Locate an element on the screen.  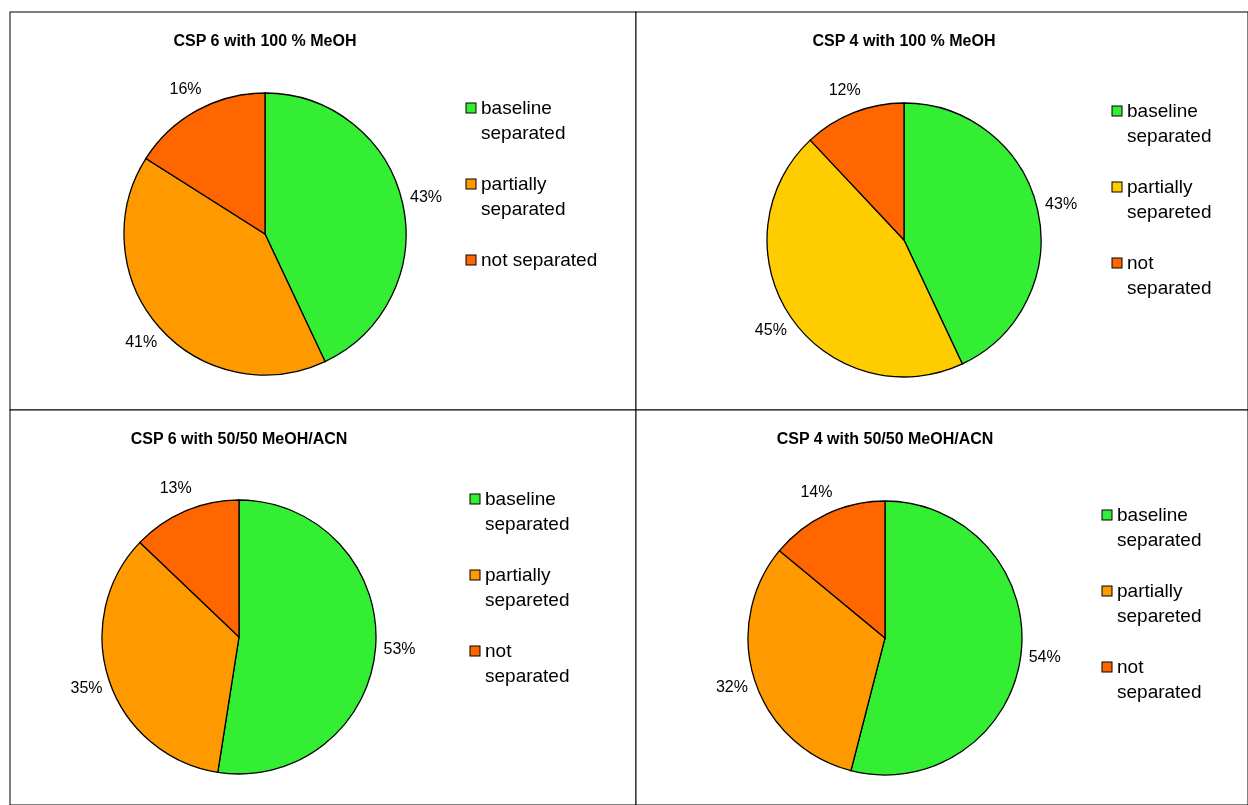
data-label: 32% is located at coordinates (731, 686).